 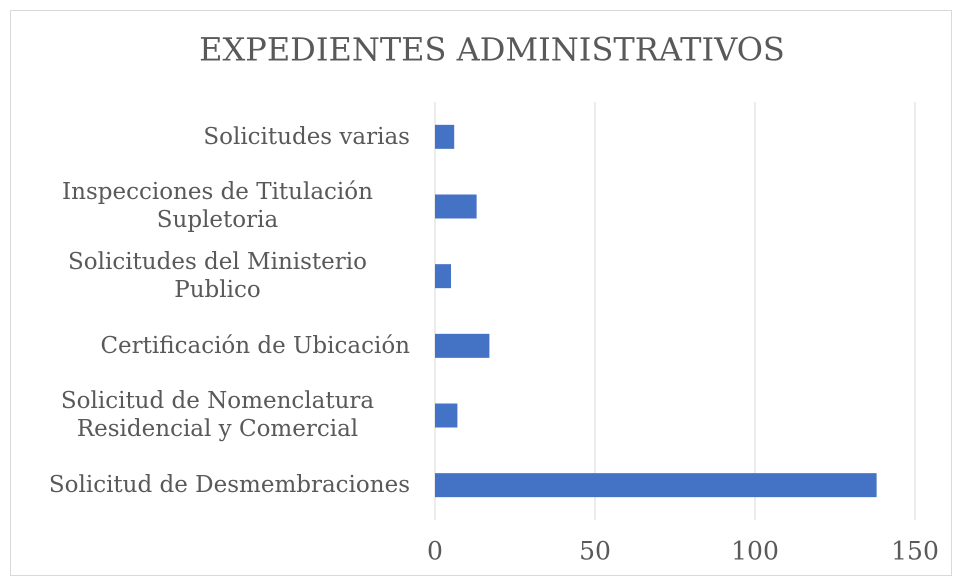 I want to click on x-tick-label: 50, so click(x=595, y=551).